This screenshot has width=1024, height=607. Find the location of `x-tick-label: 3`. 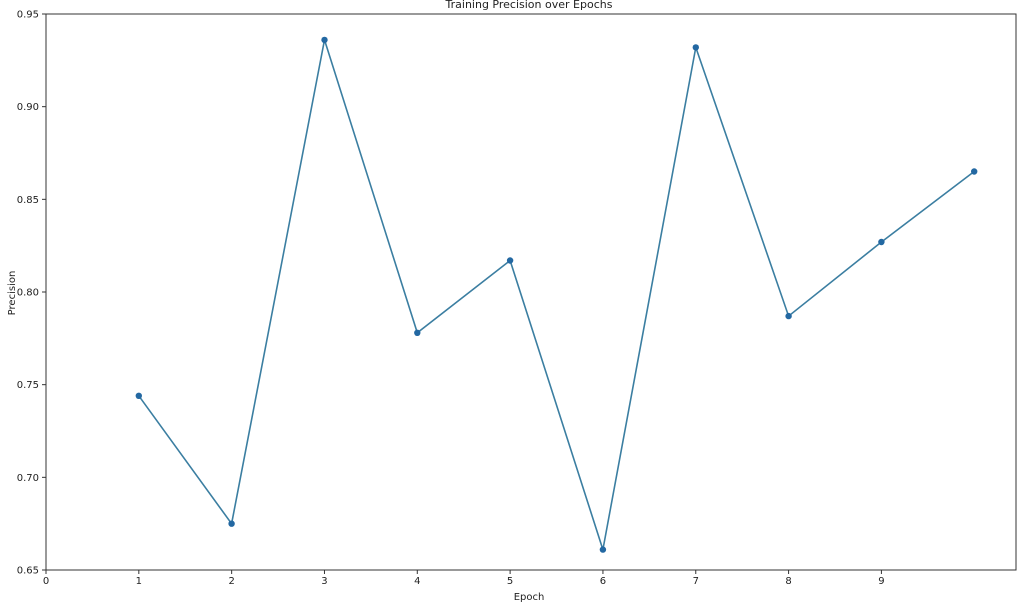

x-tick-label: 3 is located at coordinates (324, 581).